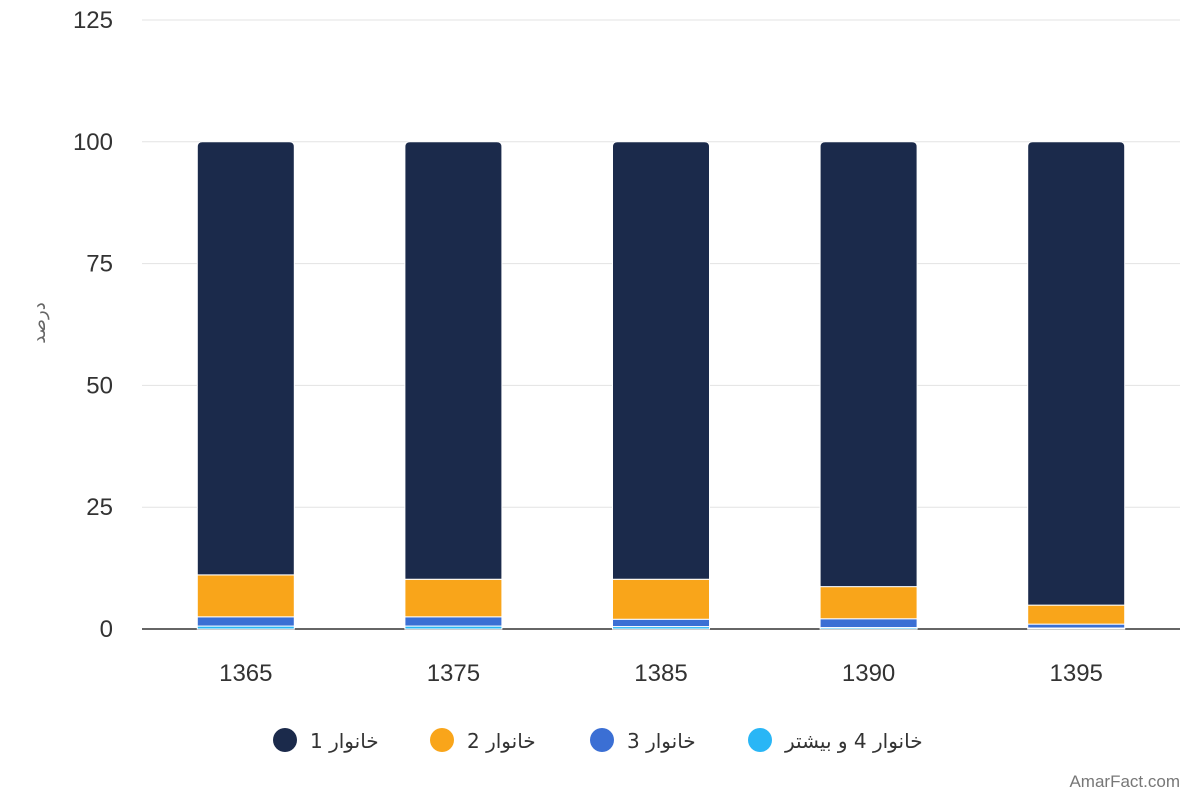 This screenshot has width=1200, height=800. I want to click on legend-item: خانوار 2, so click(483, 740).